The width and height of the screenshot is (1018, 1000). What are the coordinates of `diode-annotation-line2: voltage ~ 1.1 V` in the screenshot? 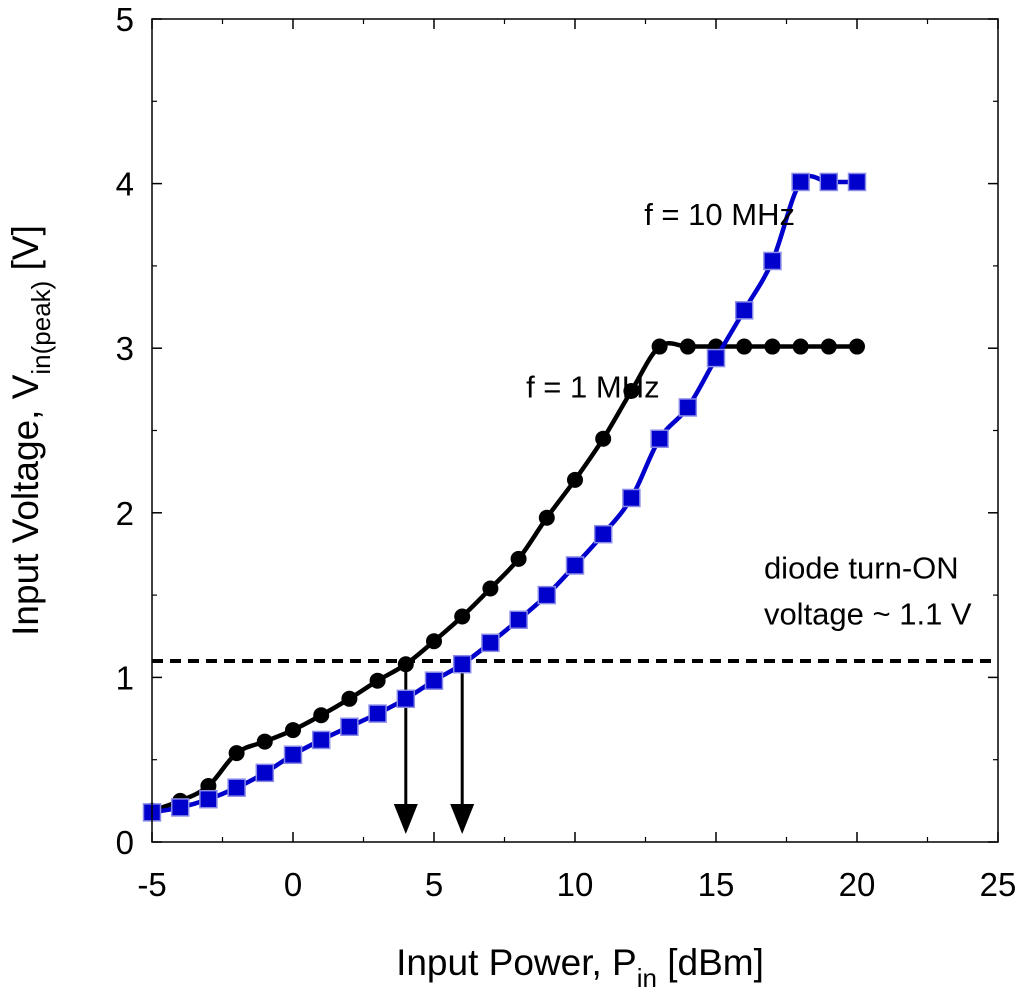 It's located at (868, 614).